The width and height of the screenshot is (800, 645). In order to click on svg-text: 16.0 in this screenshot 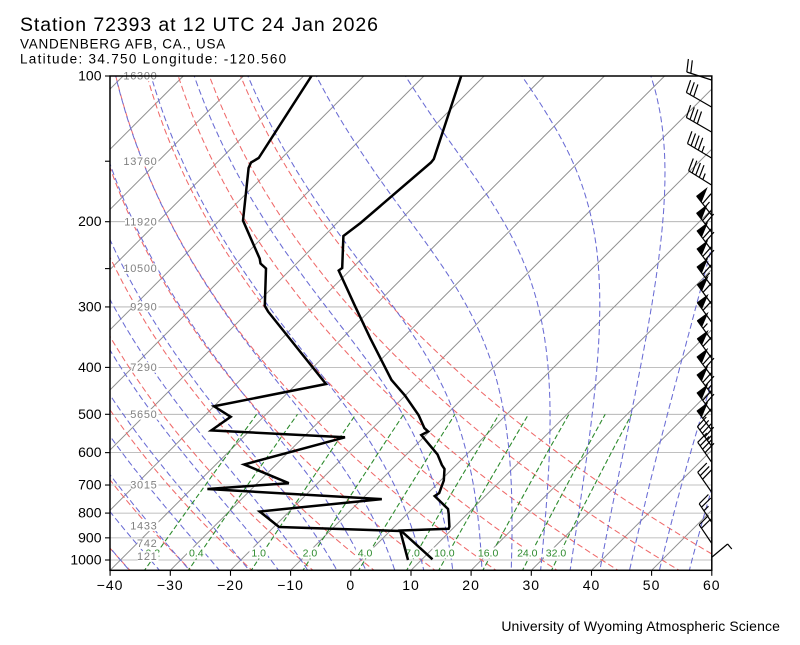, I will do `click(488, 554)`.